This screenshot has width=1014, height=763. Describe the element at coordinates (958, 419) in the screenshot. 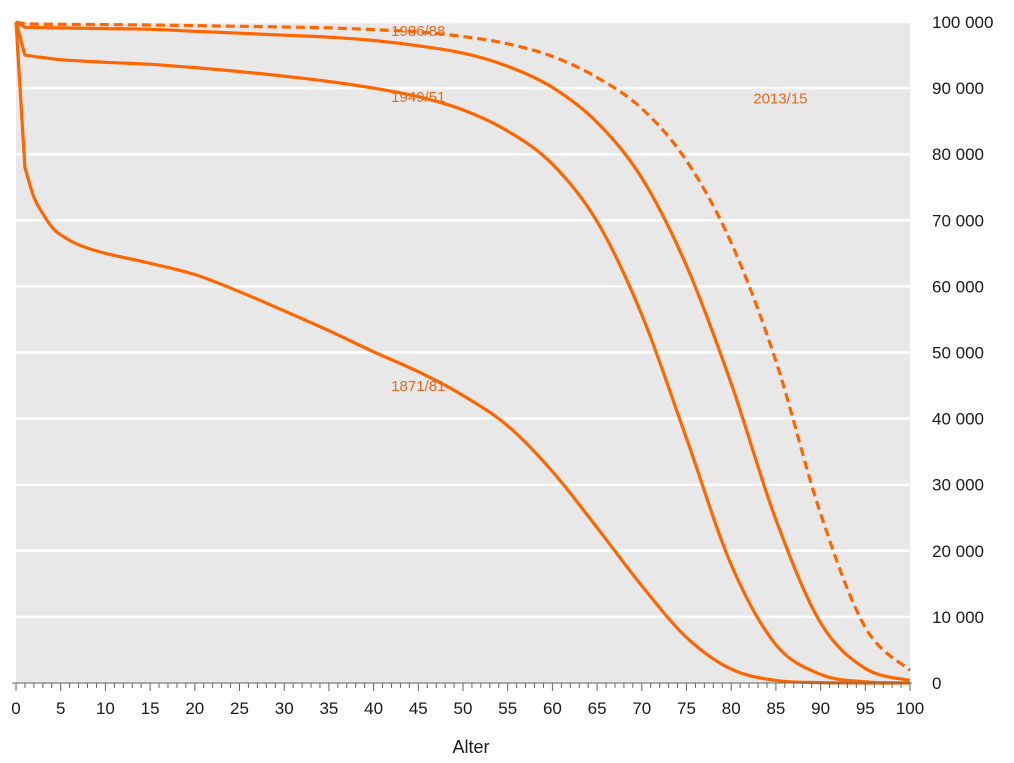

I see `y-tick-label: 40 000` at that location.